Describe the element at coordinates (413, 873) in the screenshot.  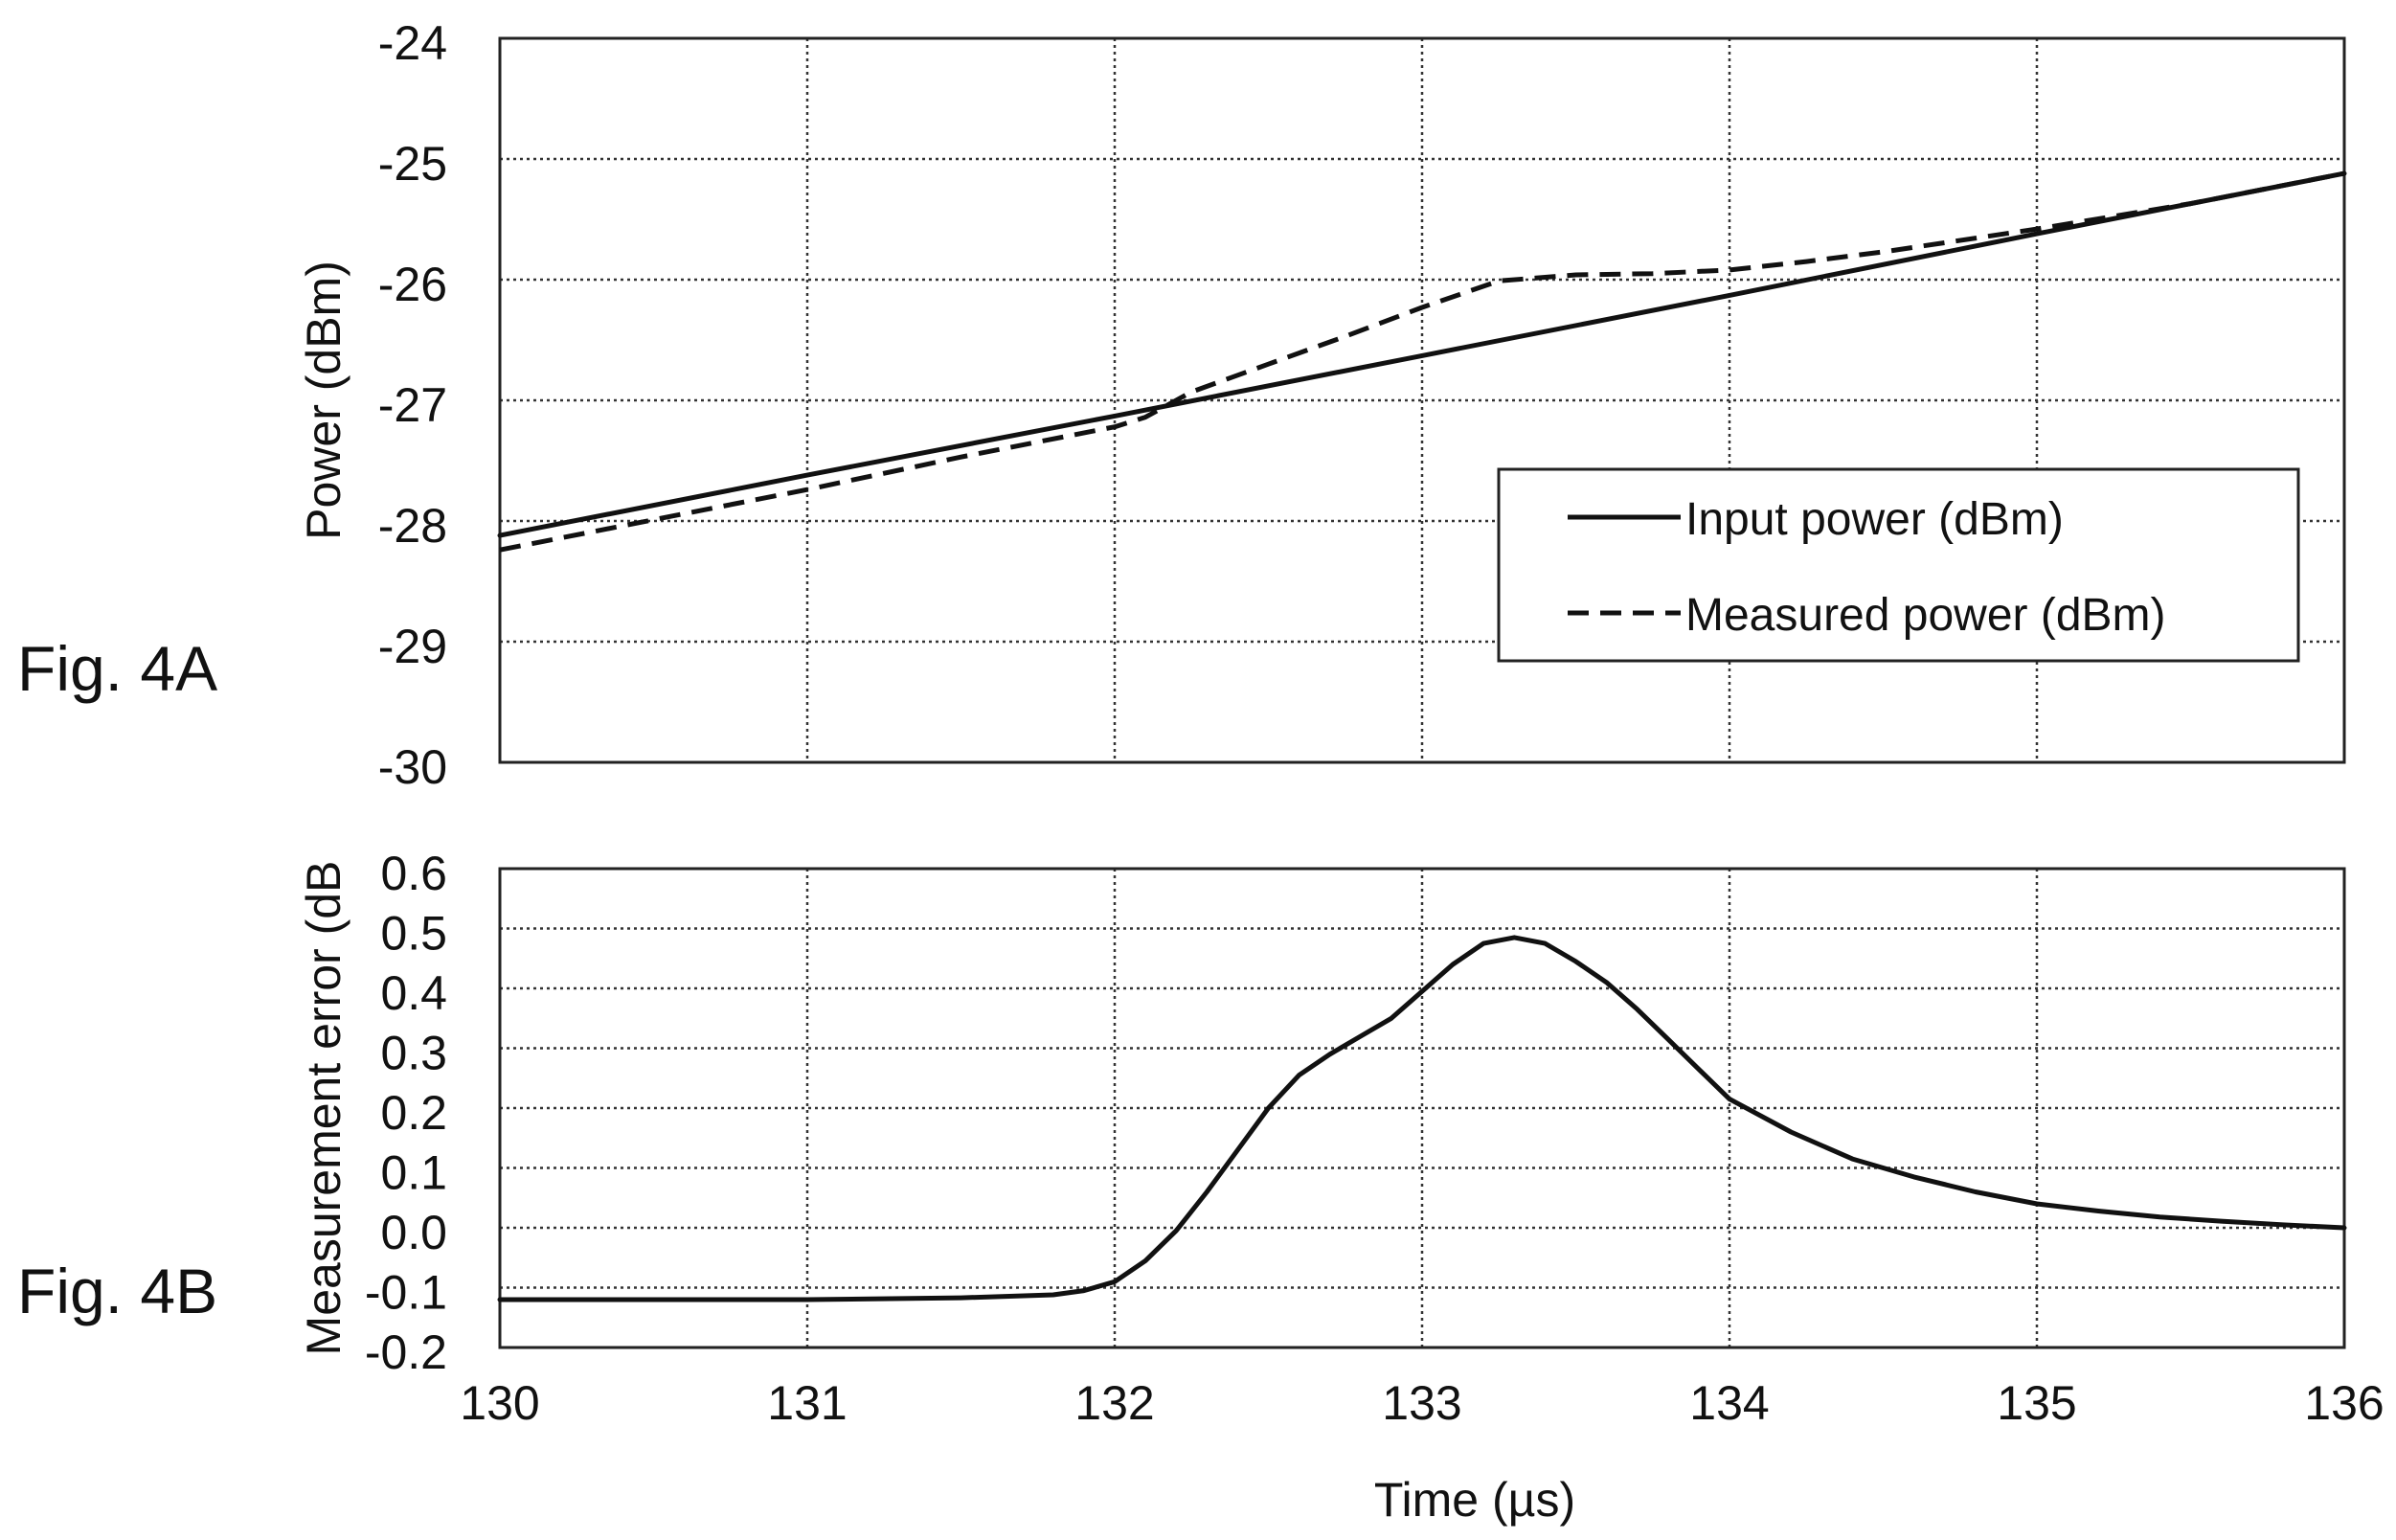
I see `chart-b-ytick-label: 0.6` at that location.